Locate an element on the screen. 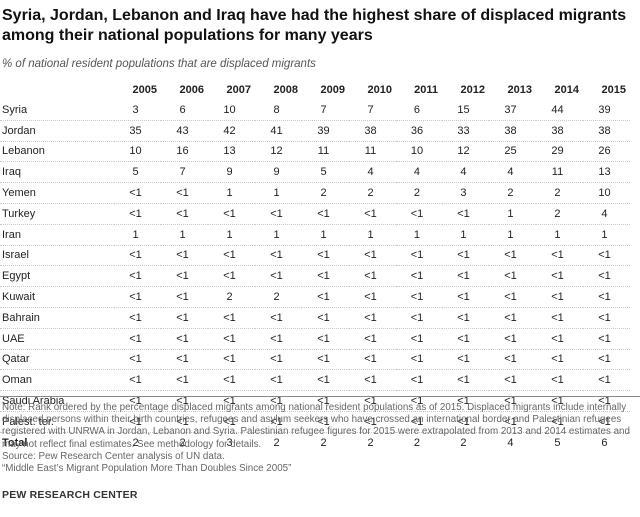 The image size is (640, 517). table-row: Iran 1 1 1 1 1 1 1 1 1 1 1 is located at coordinates (315, 235).